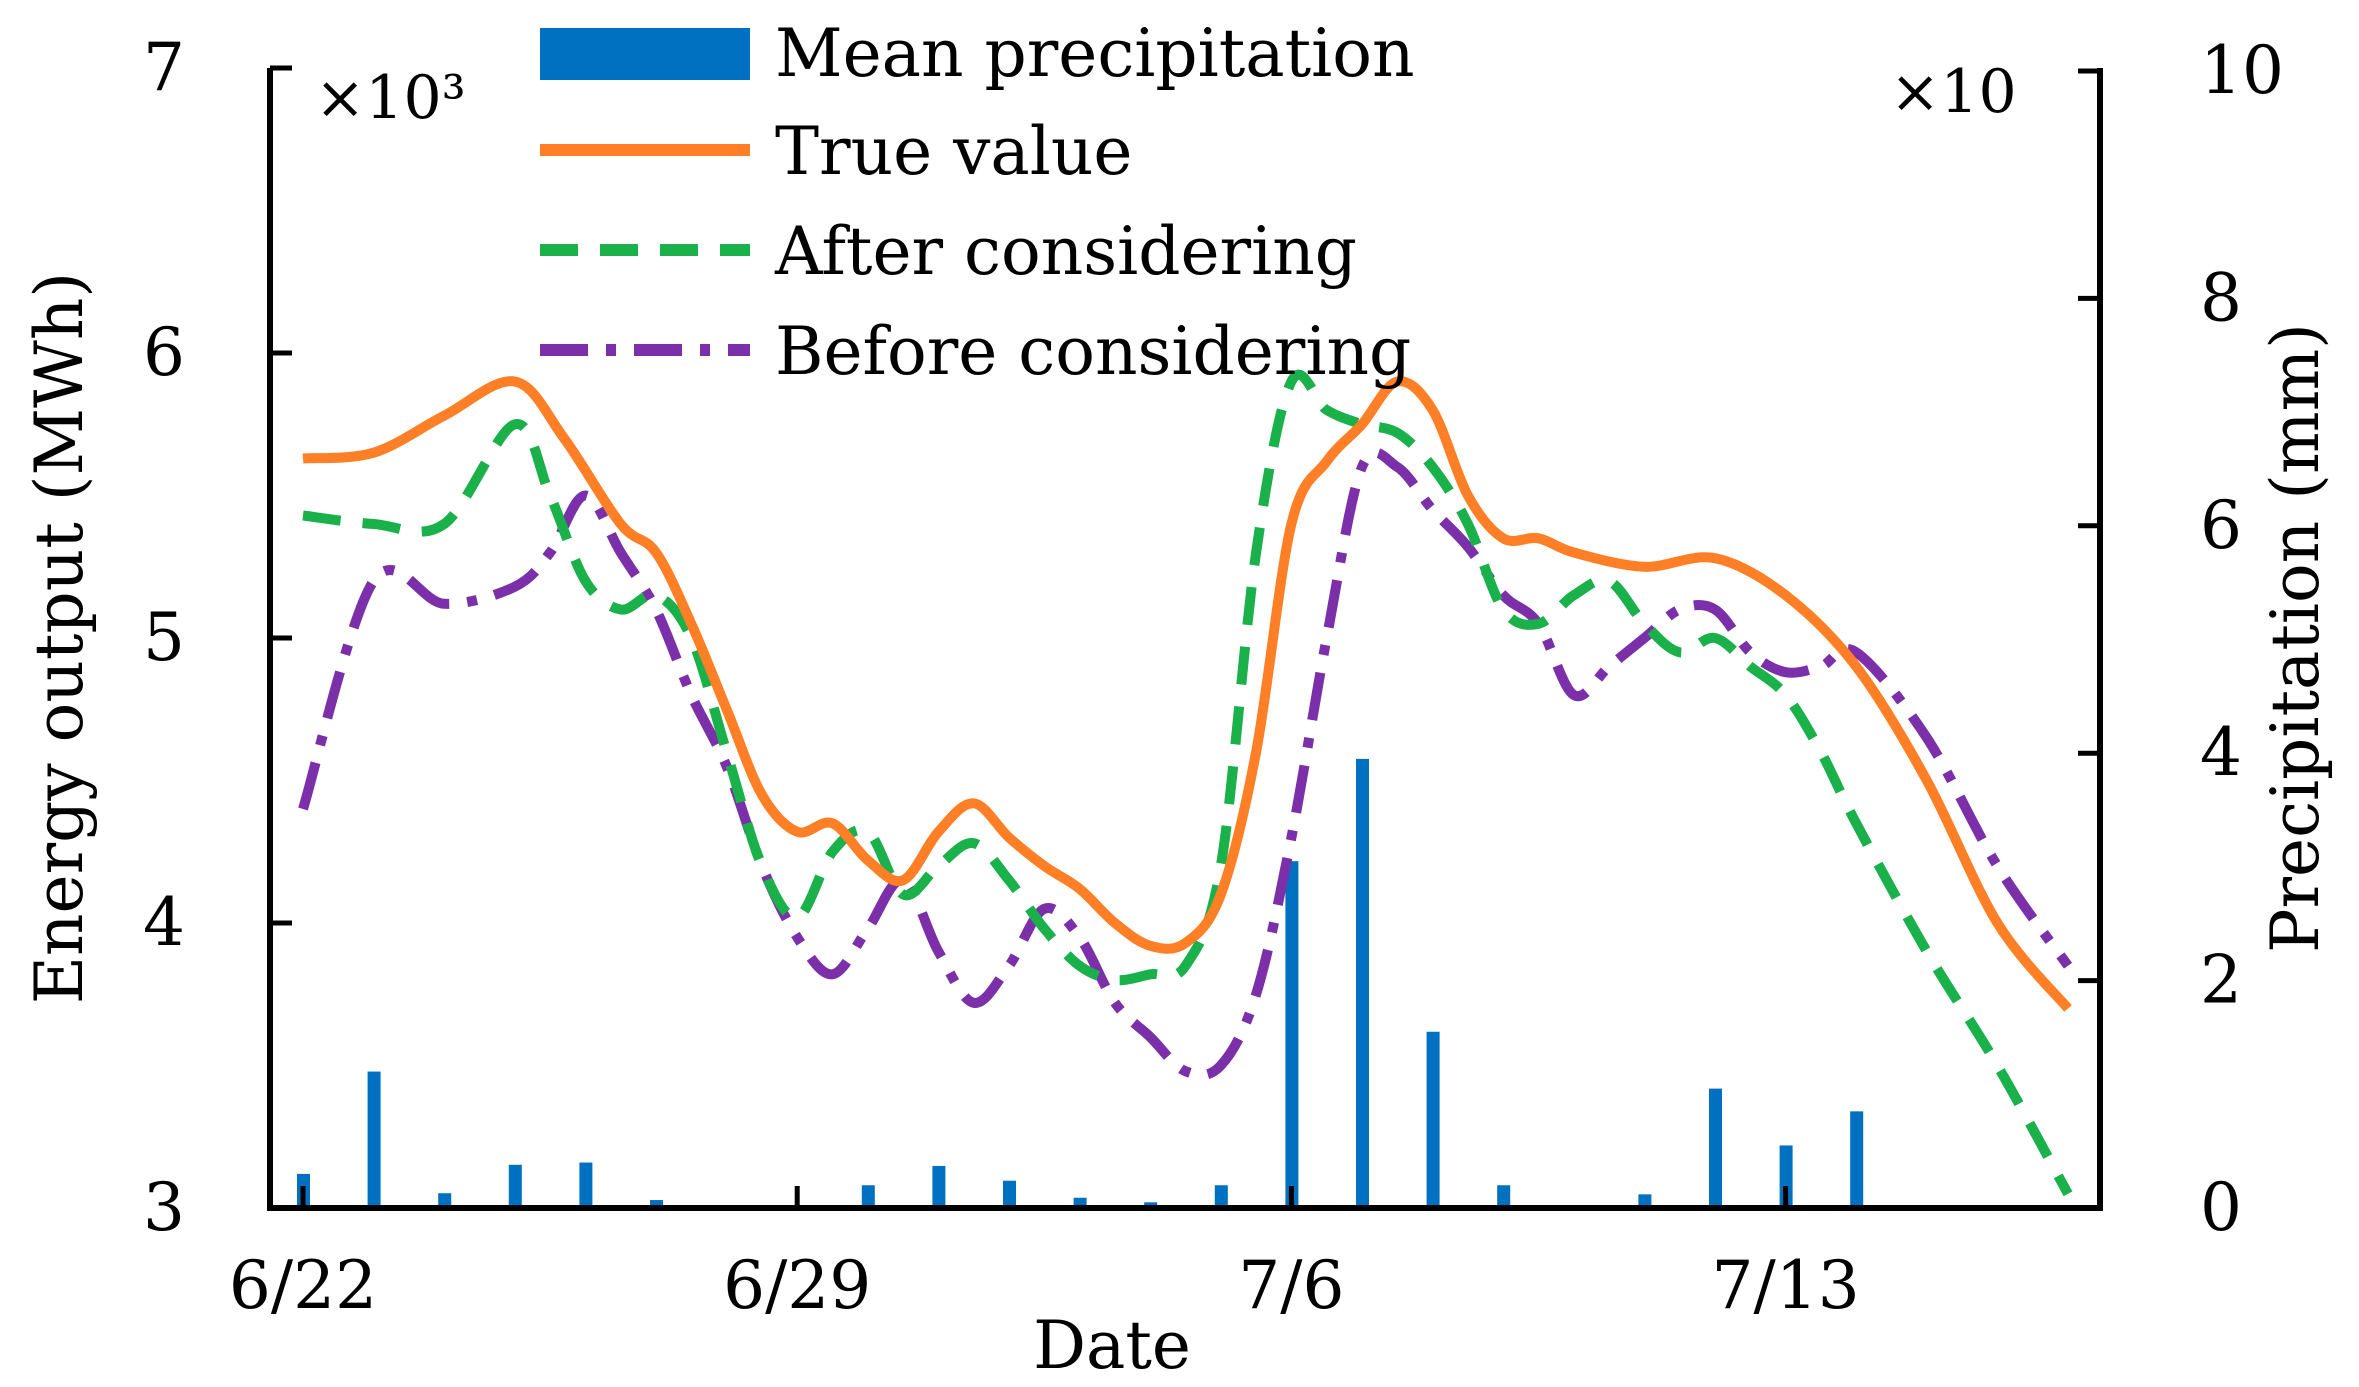 The width and height of the screenshot is (2359, 1387). I want to click on right-tick-label: 10, so click(2242, 70).